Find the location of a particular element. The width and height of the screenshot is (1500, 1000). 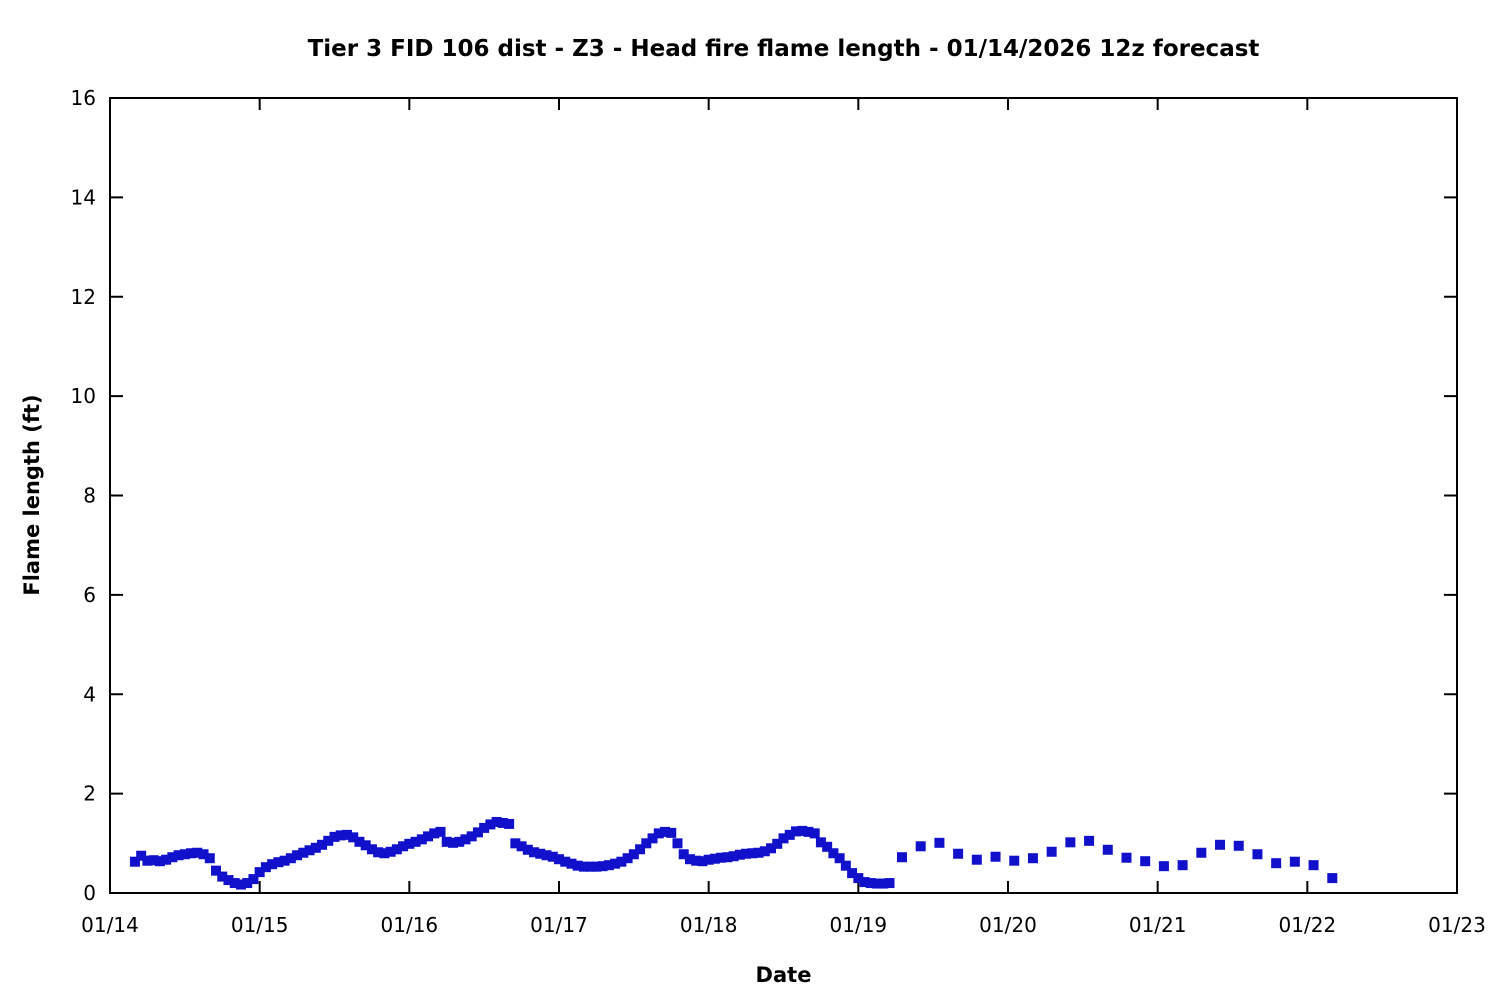

y-tick-label: 14 is located at coordinates (83, 197).